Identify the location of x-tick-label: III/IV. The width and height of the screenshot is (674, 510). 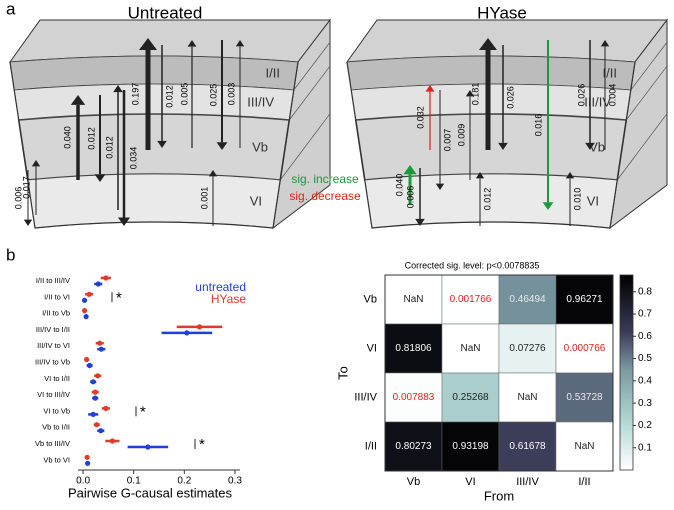
(527, 482).